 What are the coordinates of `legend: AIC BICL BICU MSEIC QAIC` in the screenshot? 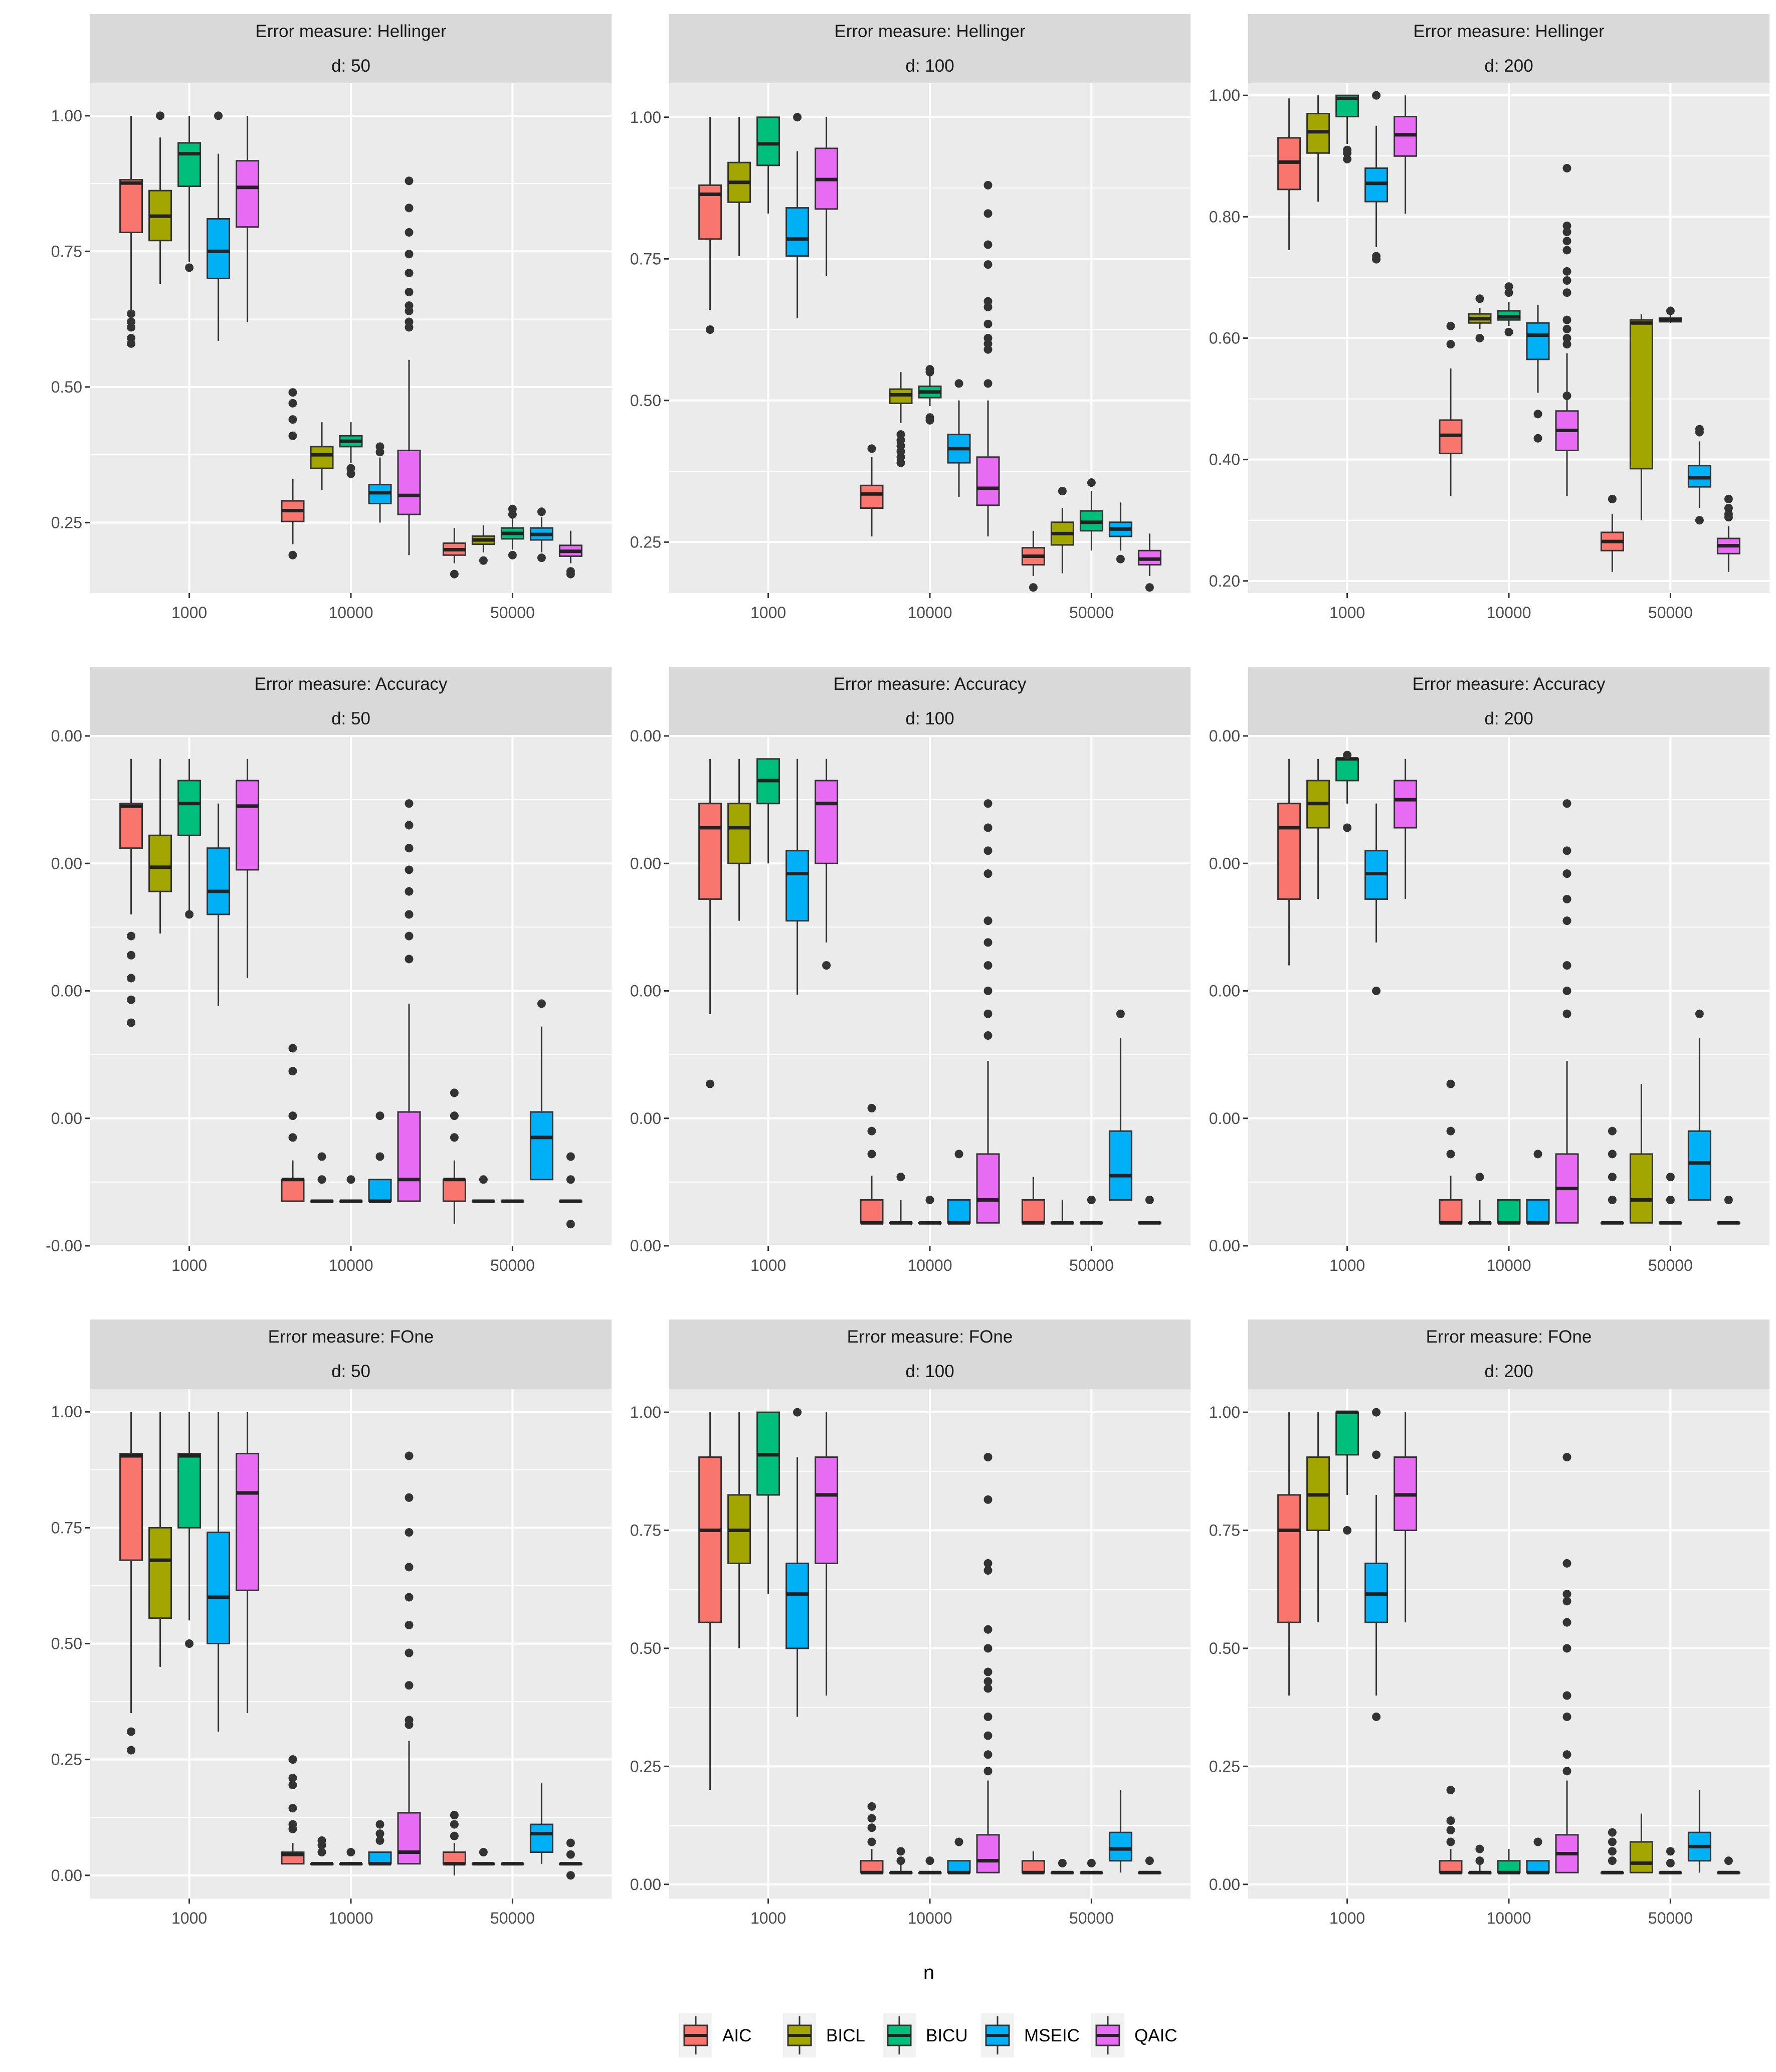 It's located at (928, 2035).